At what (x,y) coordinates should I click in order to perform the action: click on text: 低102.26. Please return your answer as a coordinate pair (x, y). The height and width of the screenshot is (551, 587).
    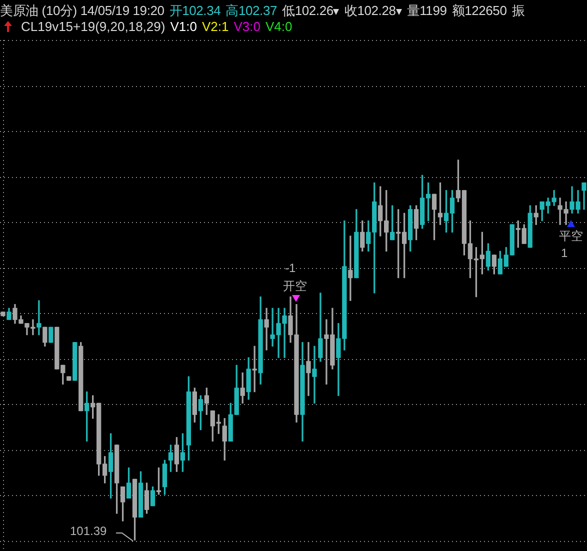
    Looking at the image, I should click on (308, 10).